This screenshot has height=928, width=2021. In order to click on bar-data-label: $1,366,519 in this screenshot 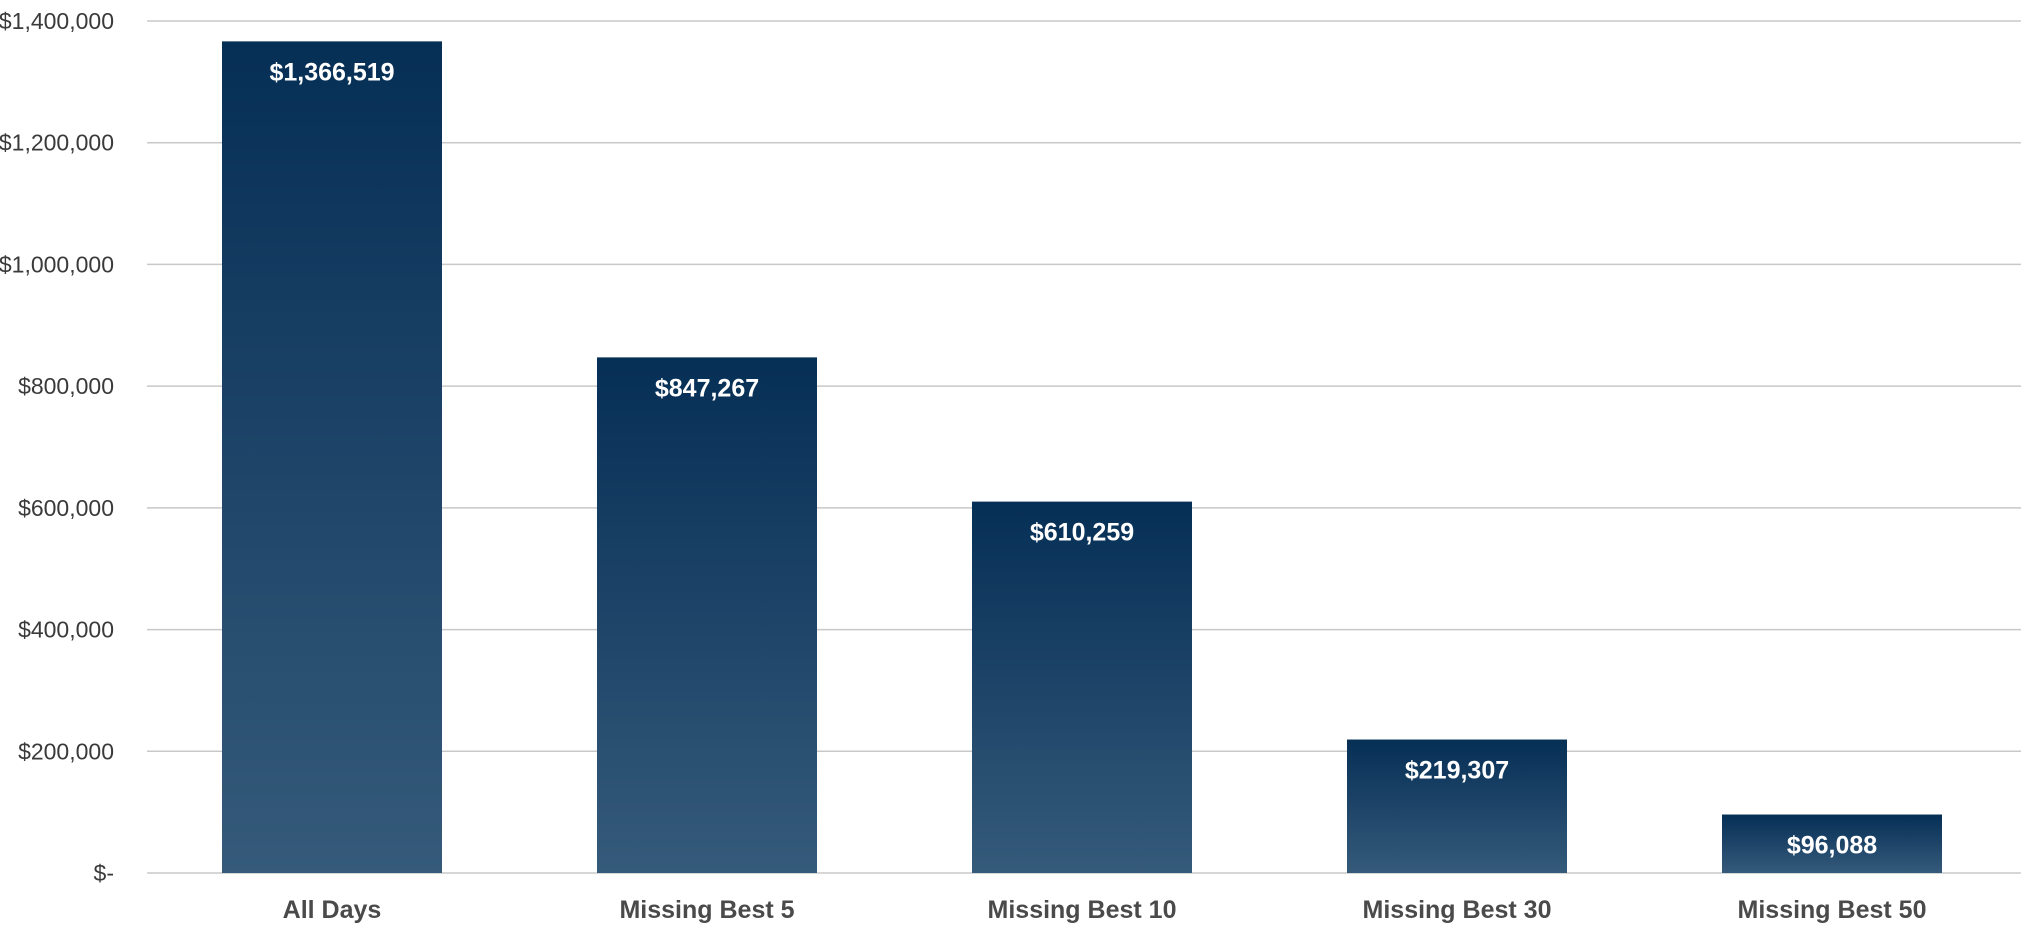, I will do `click(331, 72)`.